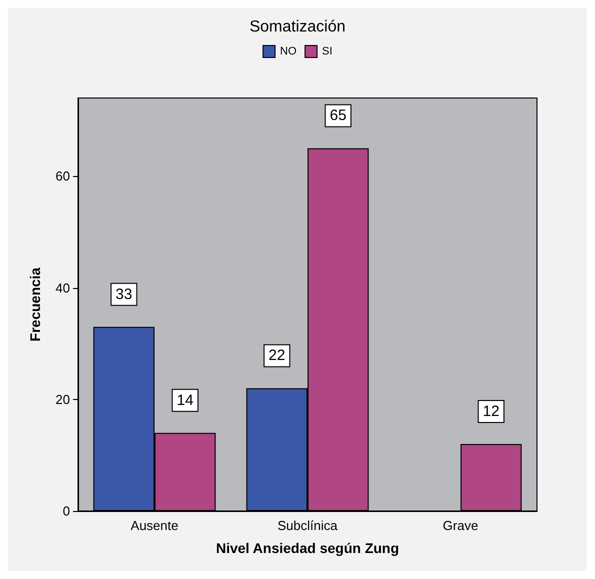  What do you see at coordinates (460, 525) in the screenshot?
I see `x-tick-label: Grave` at bounding box center [460, 525].